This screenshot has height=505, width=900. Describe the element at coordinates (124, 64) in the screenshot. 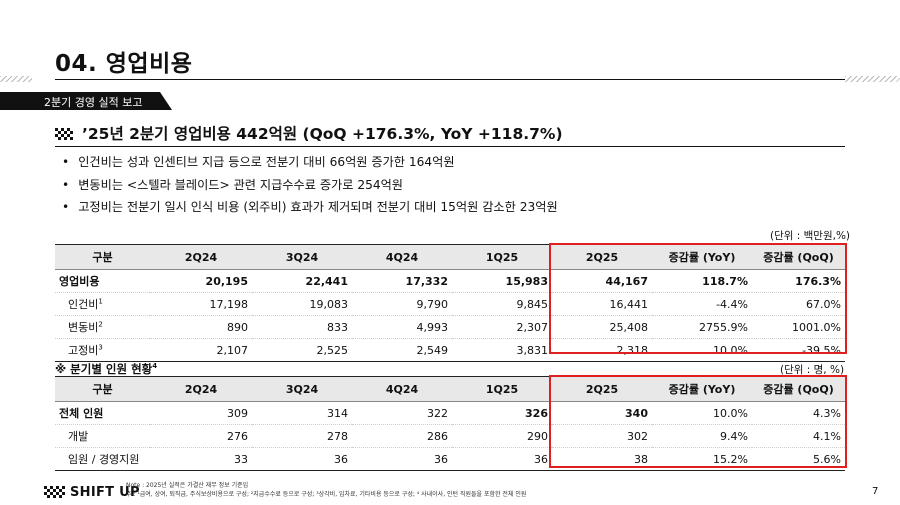

I see `page-title: 04. 영업비용` at that location.